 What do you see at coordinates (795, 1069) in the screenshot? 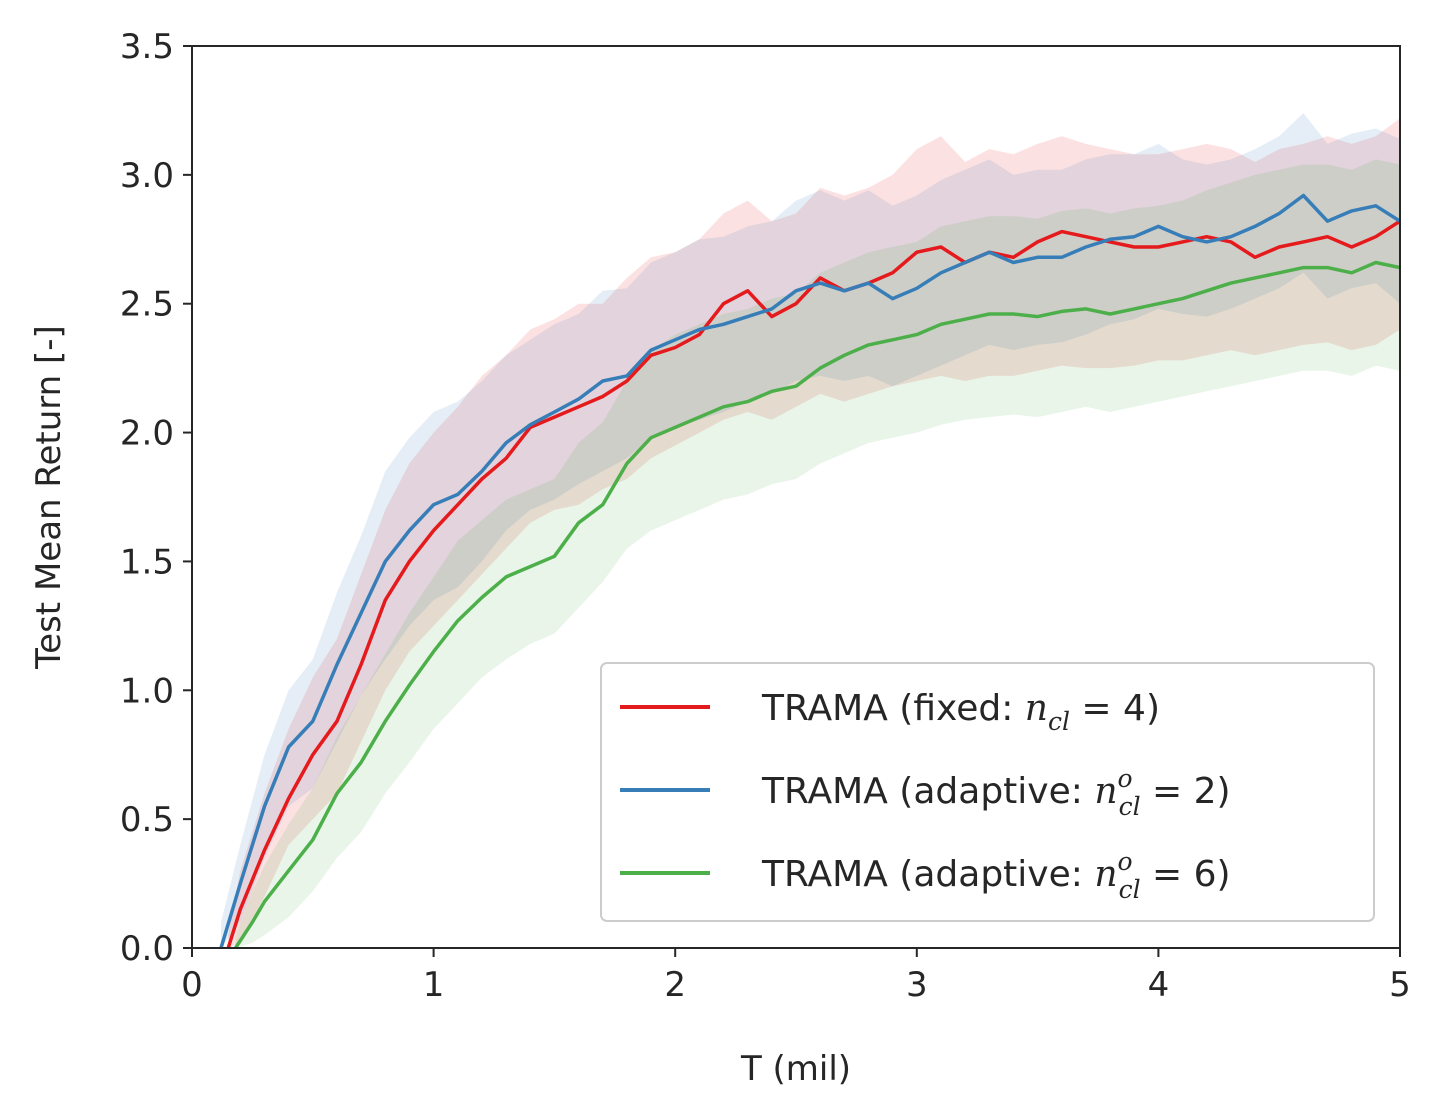
I see `x-axis-label: T (mil)` at bounding box center [795, 1069].